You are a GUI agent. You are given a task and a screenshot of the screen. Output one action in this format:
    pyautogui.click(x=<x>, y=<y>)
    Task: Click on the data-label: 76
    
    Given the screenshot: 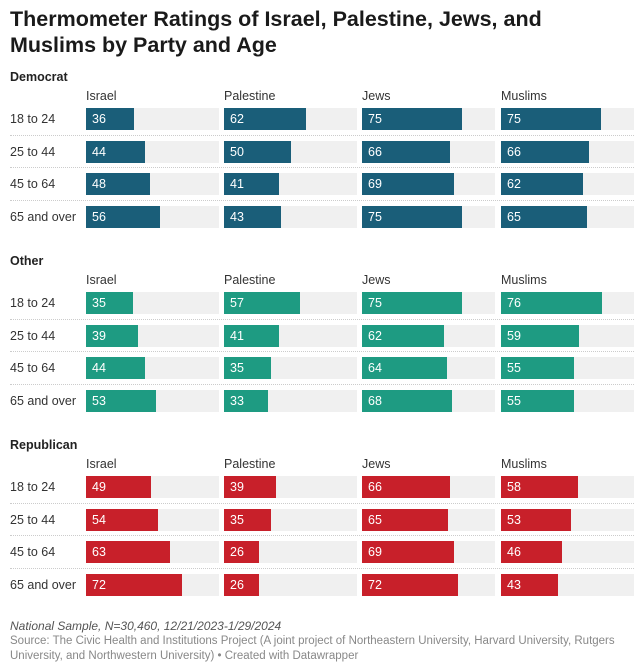 What is the action you would take?
    pyautogui.click(x=514, y=303)
    